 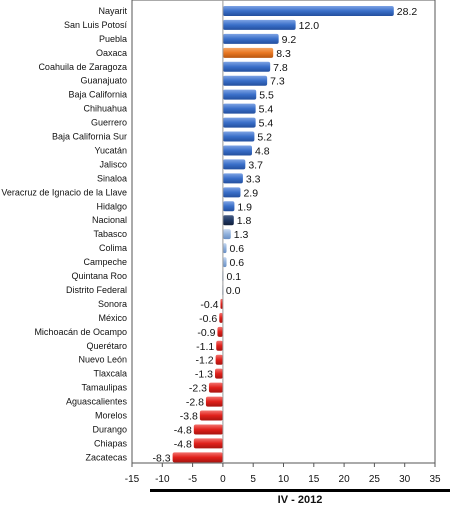 I want to click on category-label-tabasco: Tabasco, so click(x=110, y=234).